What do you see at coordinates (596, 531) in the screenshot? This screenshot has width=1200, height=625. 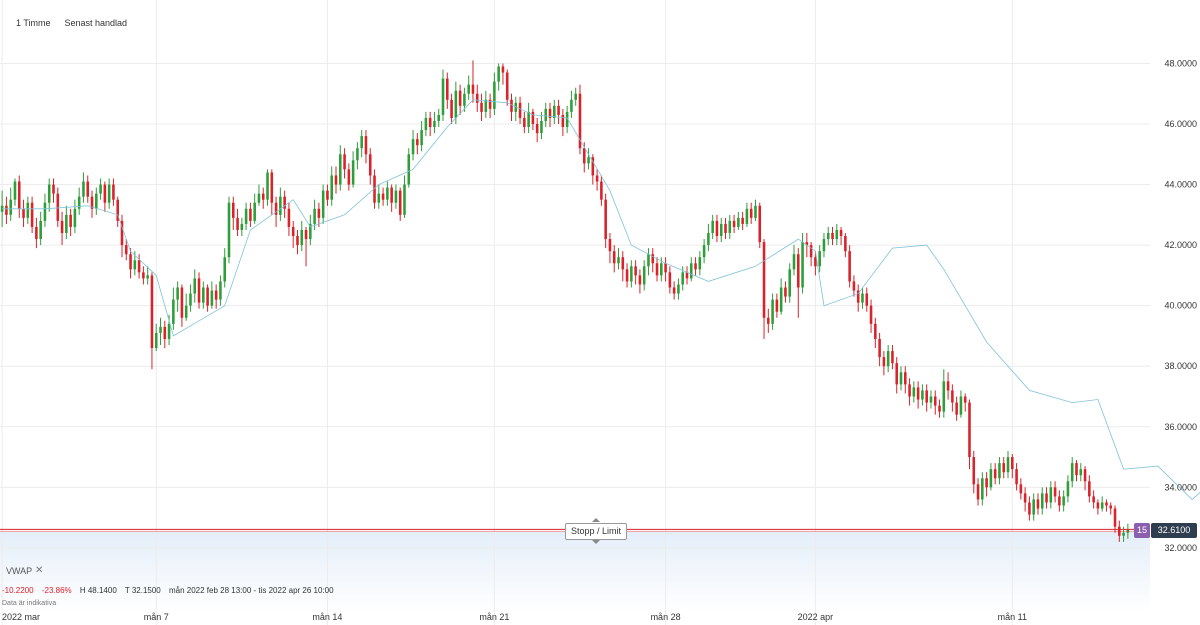 I see `stop-limit-button: Stopp / Limit` at bounding box center [596, 531].